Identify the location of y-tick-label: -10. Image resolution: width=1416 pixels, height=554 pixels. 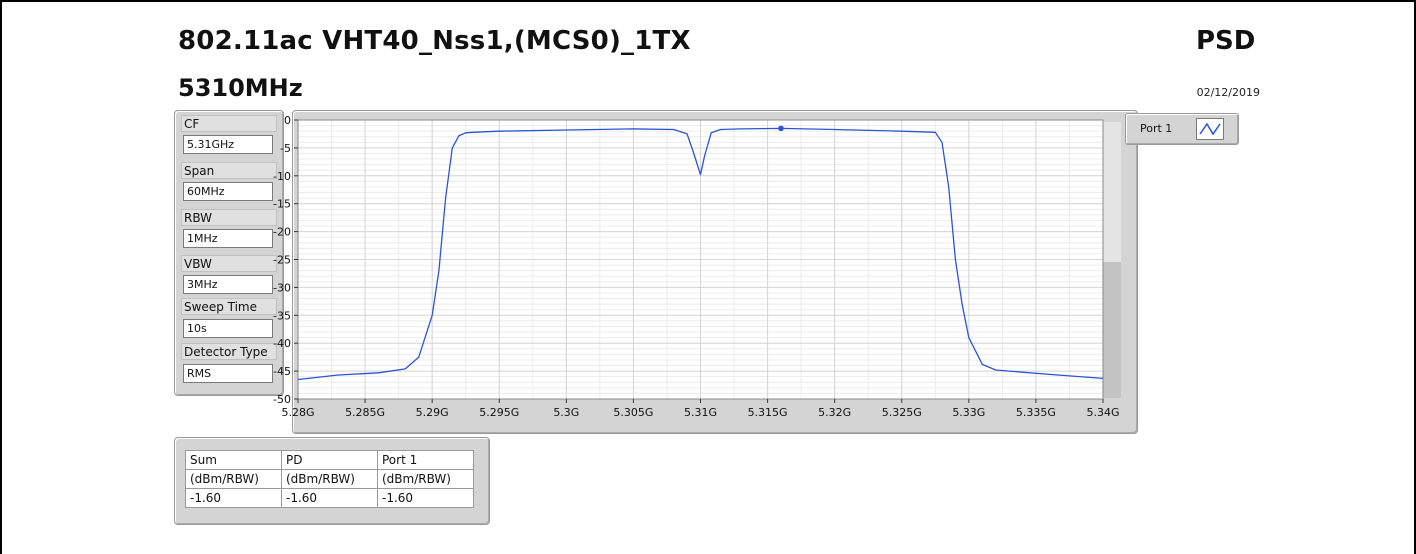
(282, 176).